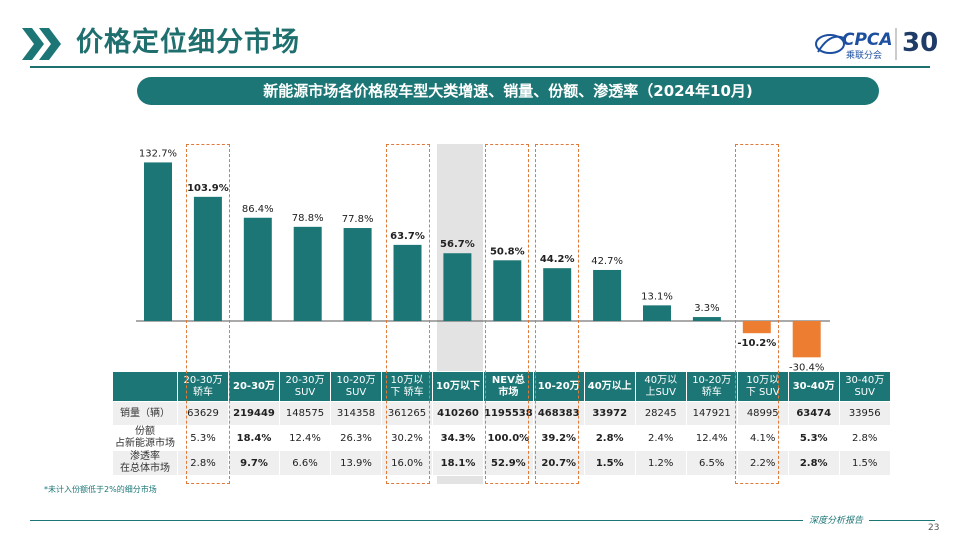 This screenshot has height=540, width=960. What do you see at coordinates (508, 91) in the screenshot?
I see `chart-subtitle: 新能源市场各价格段车型大类增速、销量、份额、渗透率（2024年10月)` at bounding box center [508, 91].